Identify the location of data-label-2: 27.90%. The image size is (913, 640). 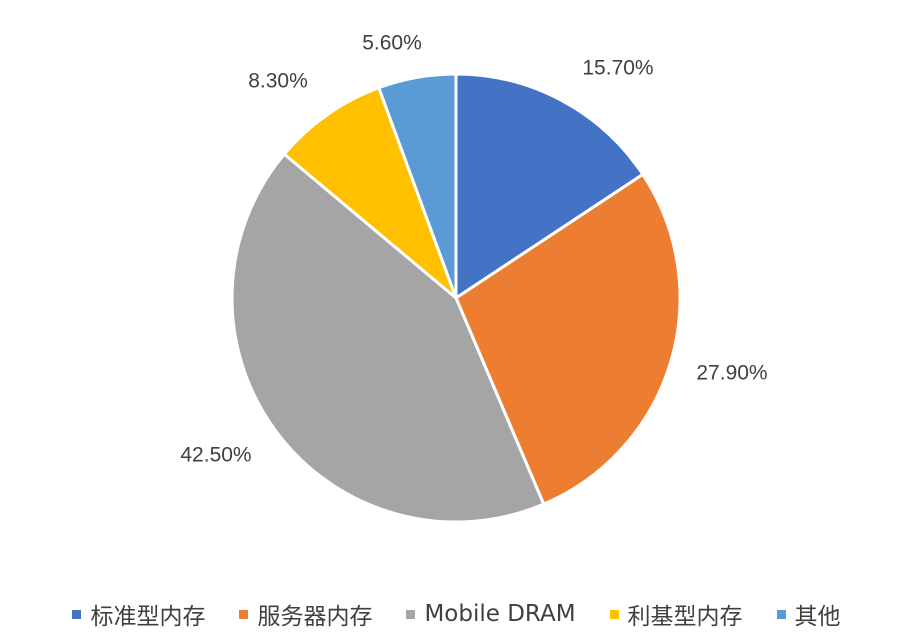
(731, 373).